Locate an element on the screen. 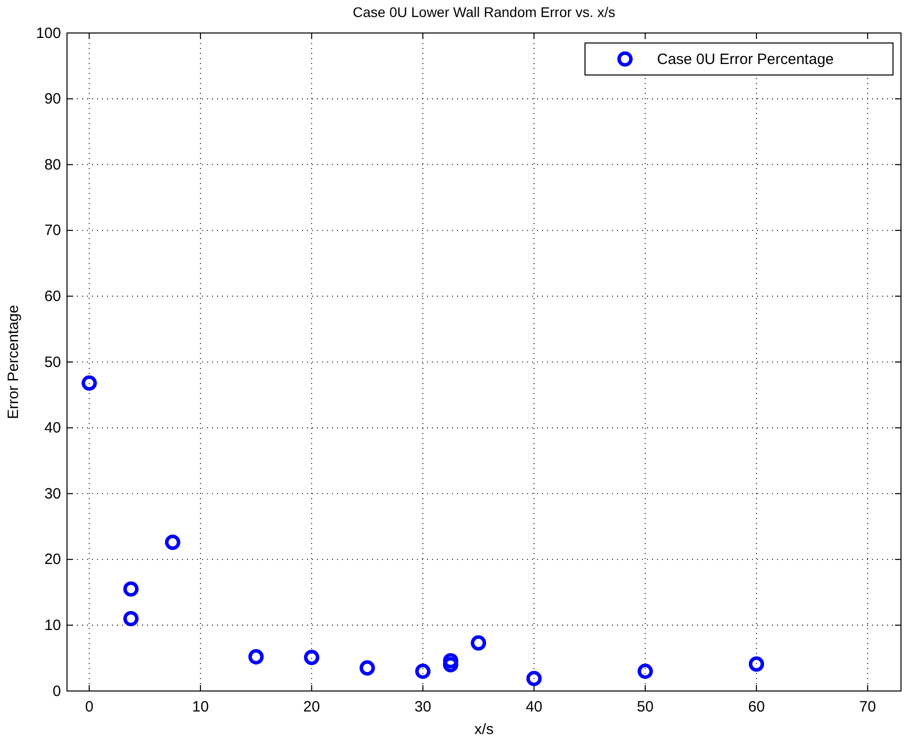 The height and width of the screenshot is (740, 904). y-tick-label: 40 is located at coordinates (52, 428).